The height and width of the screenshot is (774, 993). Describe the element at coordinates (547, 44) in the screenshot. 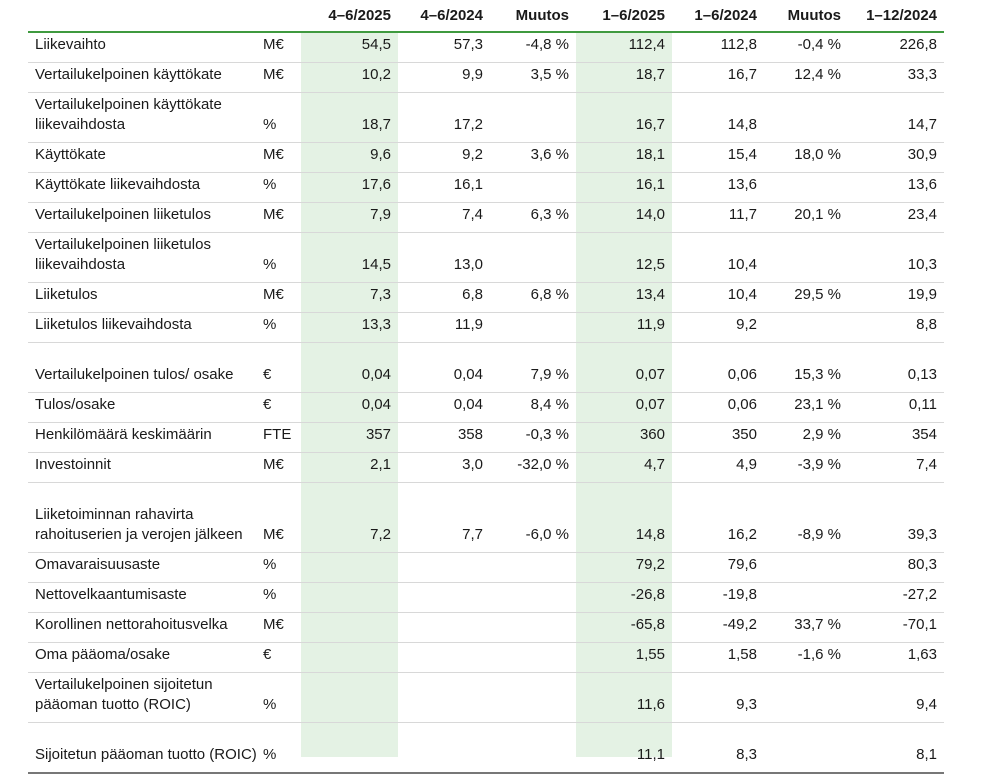

I see `cell-change-q: -4,8 %` at that location.